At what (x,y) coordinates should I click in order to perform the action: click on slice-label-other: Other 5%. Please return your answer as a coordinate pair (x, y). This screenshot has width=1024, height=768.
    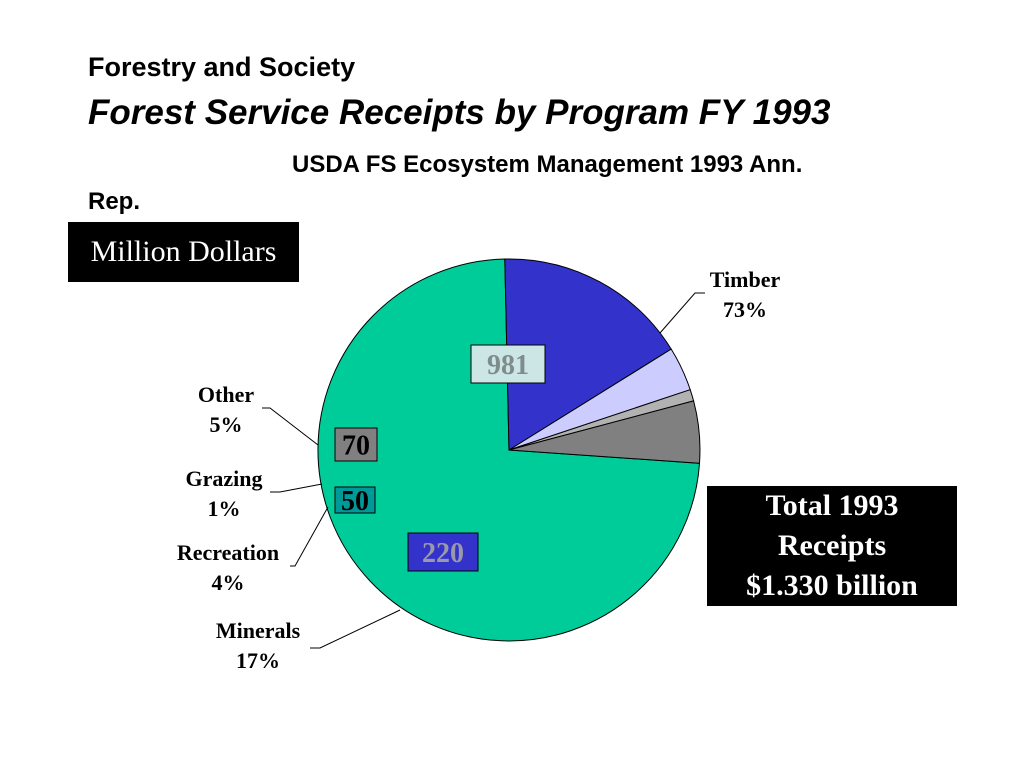
    Looking at the image, I should click on (226, 409).